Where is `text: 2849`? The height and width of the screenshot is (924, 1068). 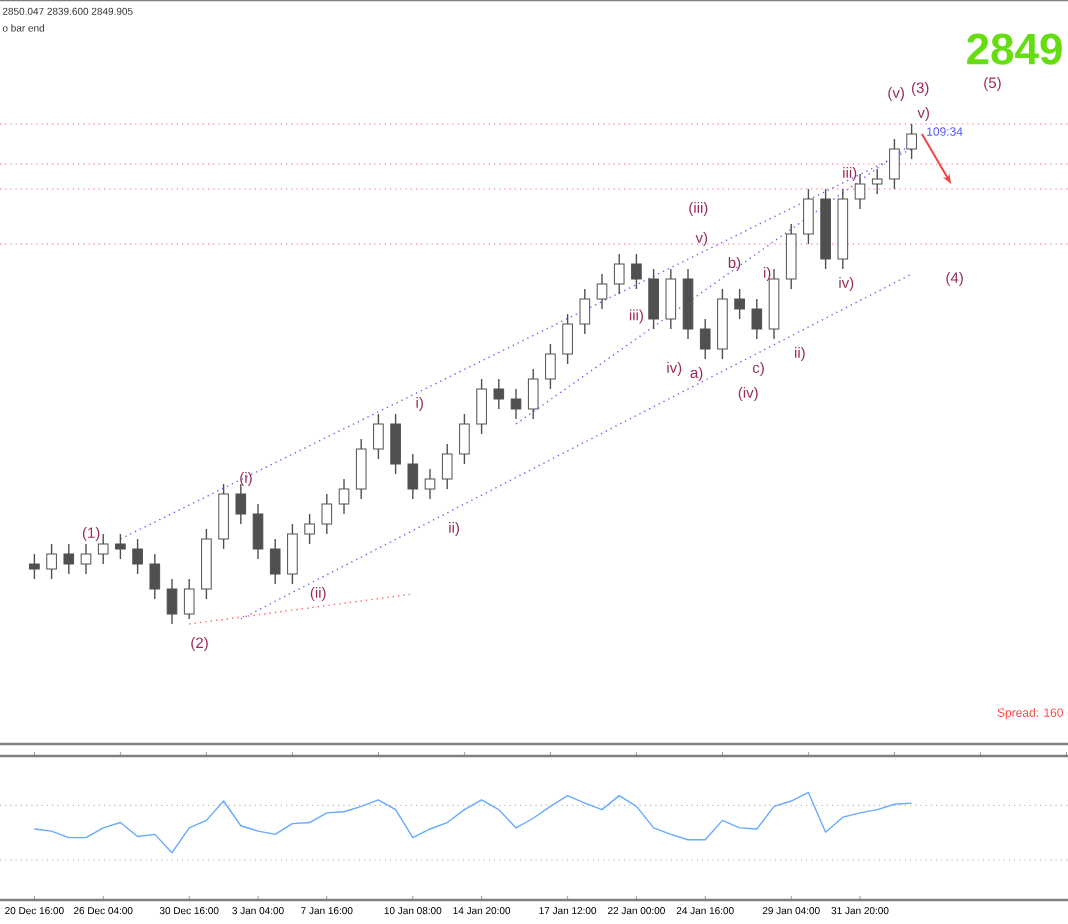
text: 2849 is located at coordinates (1014, 49).